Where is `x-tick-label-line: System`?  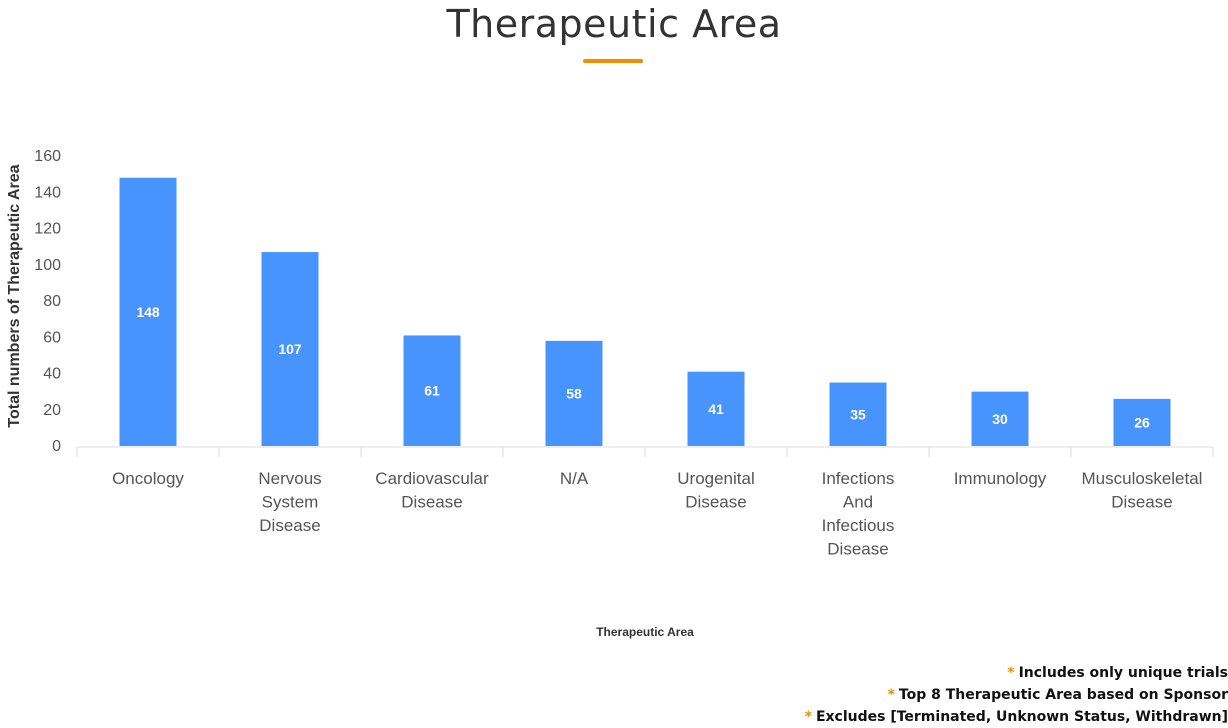 x-tick-label-line: System is located at coordinates (290, 502).